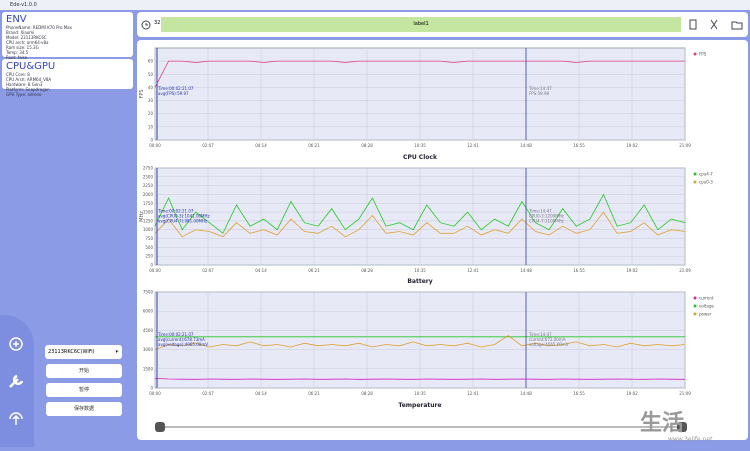 This screenshot has width=750, height=451. What do you see at coordinates (22, 47) in the screenshot?
I see `info-line: Ram size: 15.3G` at bounding box center [22, 47].